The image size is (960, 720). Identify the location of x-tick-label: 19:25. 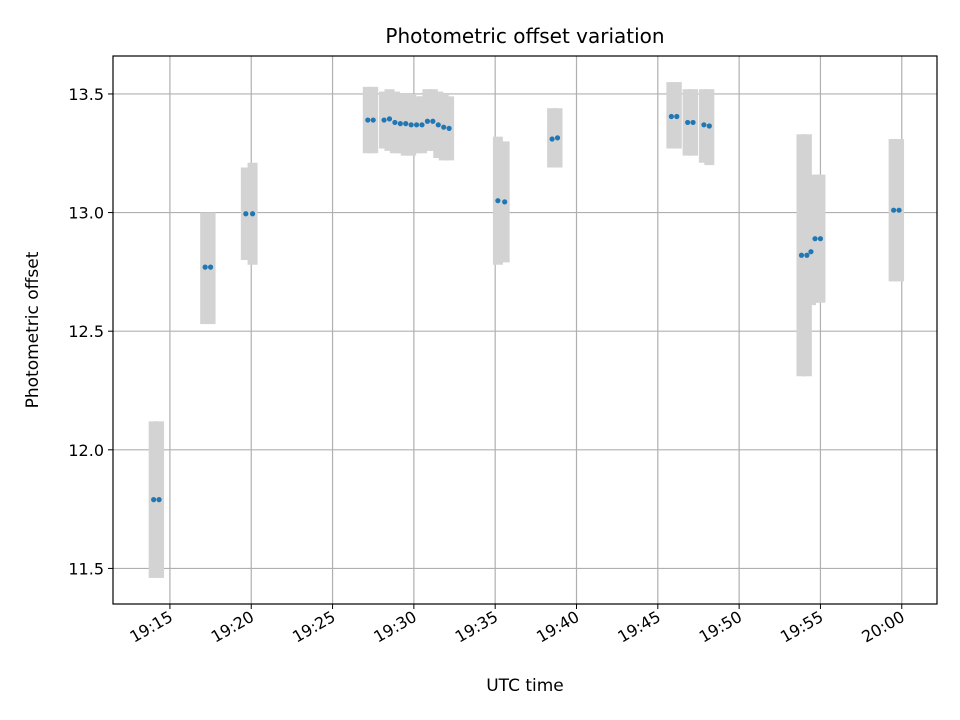
(313, 627).